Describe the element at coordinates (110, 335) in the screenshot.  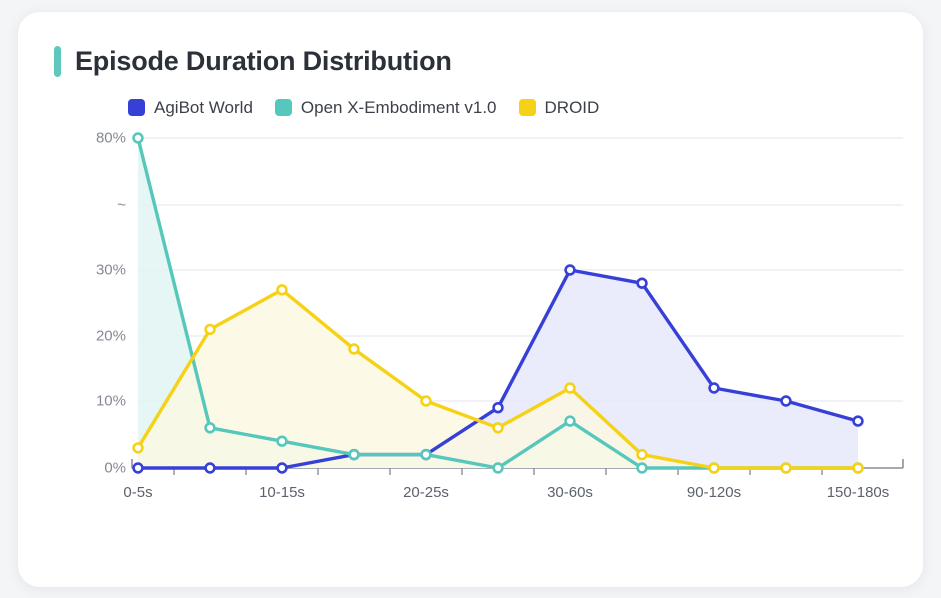
I see `y-axis-tick-label: 20%` at that location.